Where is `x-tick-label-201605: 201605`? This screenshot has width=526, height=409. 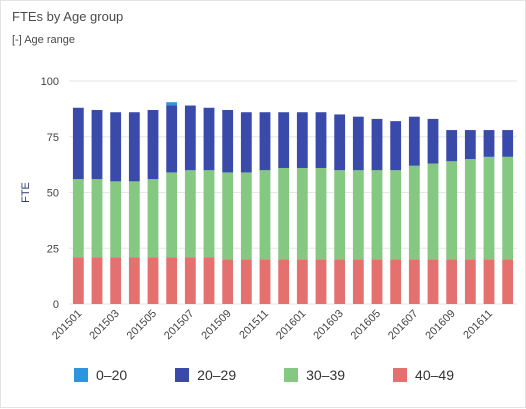
x-tick-label-201605: 201605 is located at coordinates (366, 325).